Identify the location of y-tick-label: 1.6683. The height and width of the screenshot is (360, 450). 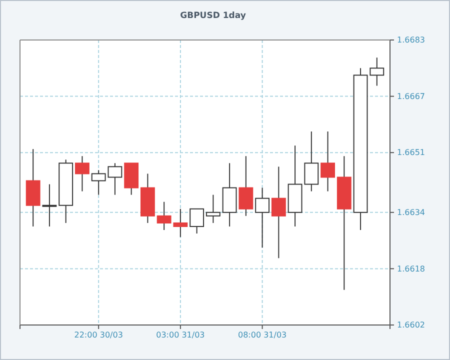
(411, 40).